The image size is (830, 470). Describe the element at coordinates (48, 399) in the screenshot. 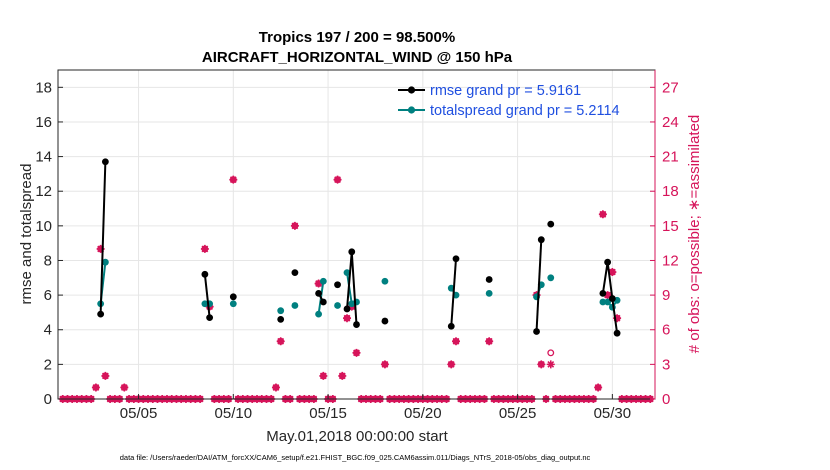

I see `y-left-tick-label-0: 0` at that location.